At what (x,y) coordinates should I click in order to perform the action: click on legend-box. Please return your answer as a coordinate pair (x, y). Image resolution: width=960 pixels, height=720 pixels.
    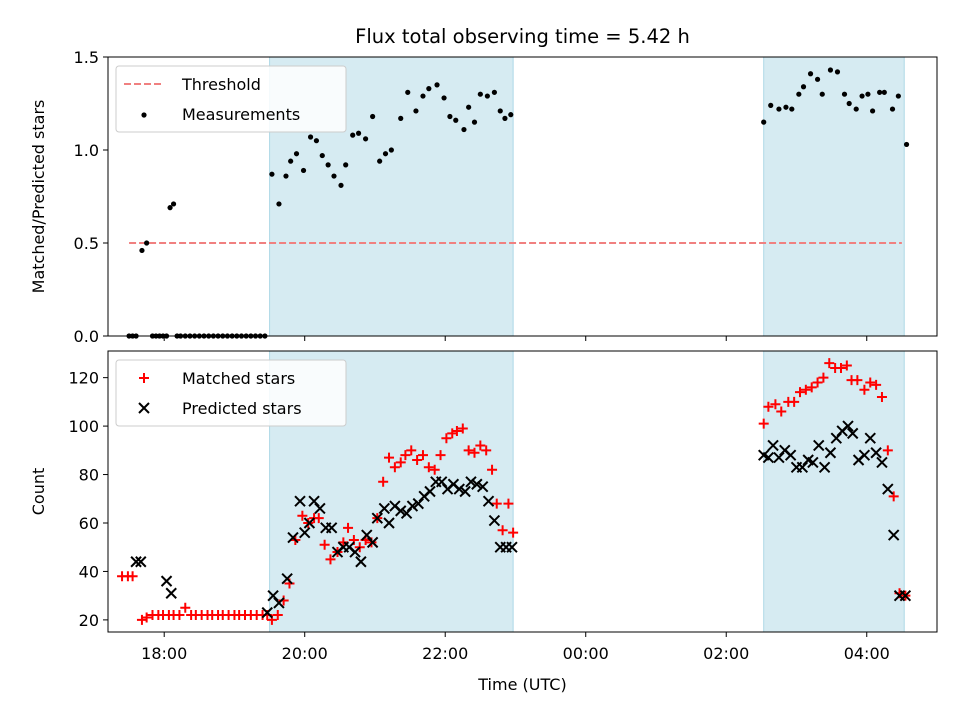
    Looking at the image, I should click on (231, 393).